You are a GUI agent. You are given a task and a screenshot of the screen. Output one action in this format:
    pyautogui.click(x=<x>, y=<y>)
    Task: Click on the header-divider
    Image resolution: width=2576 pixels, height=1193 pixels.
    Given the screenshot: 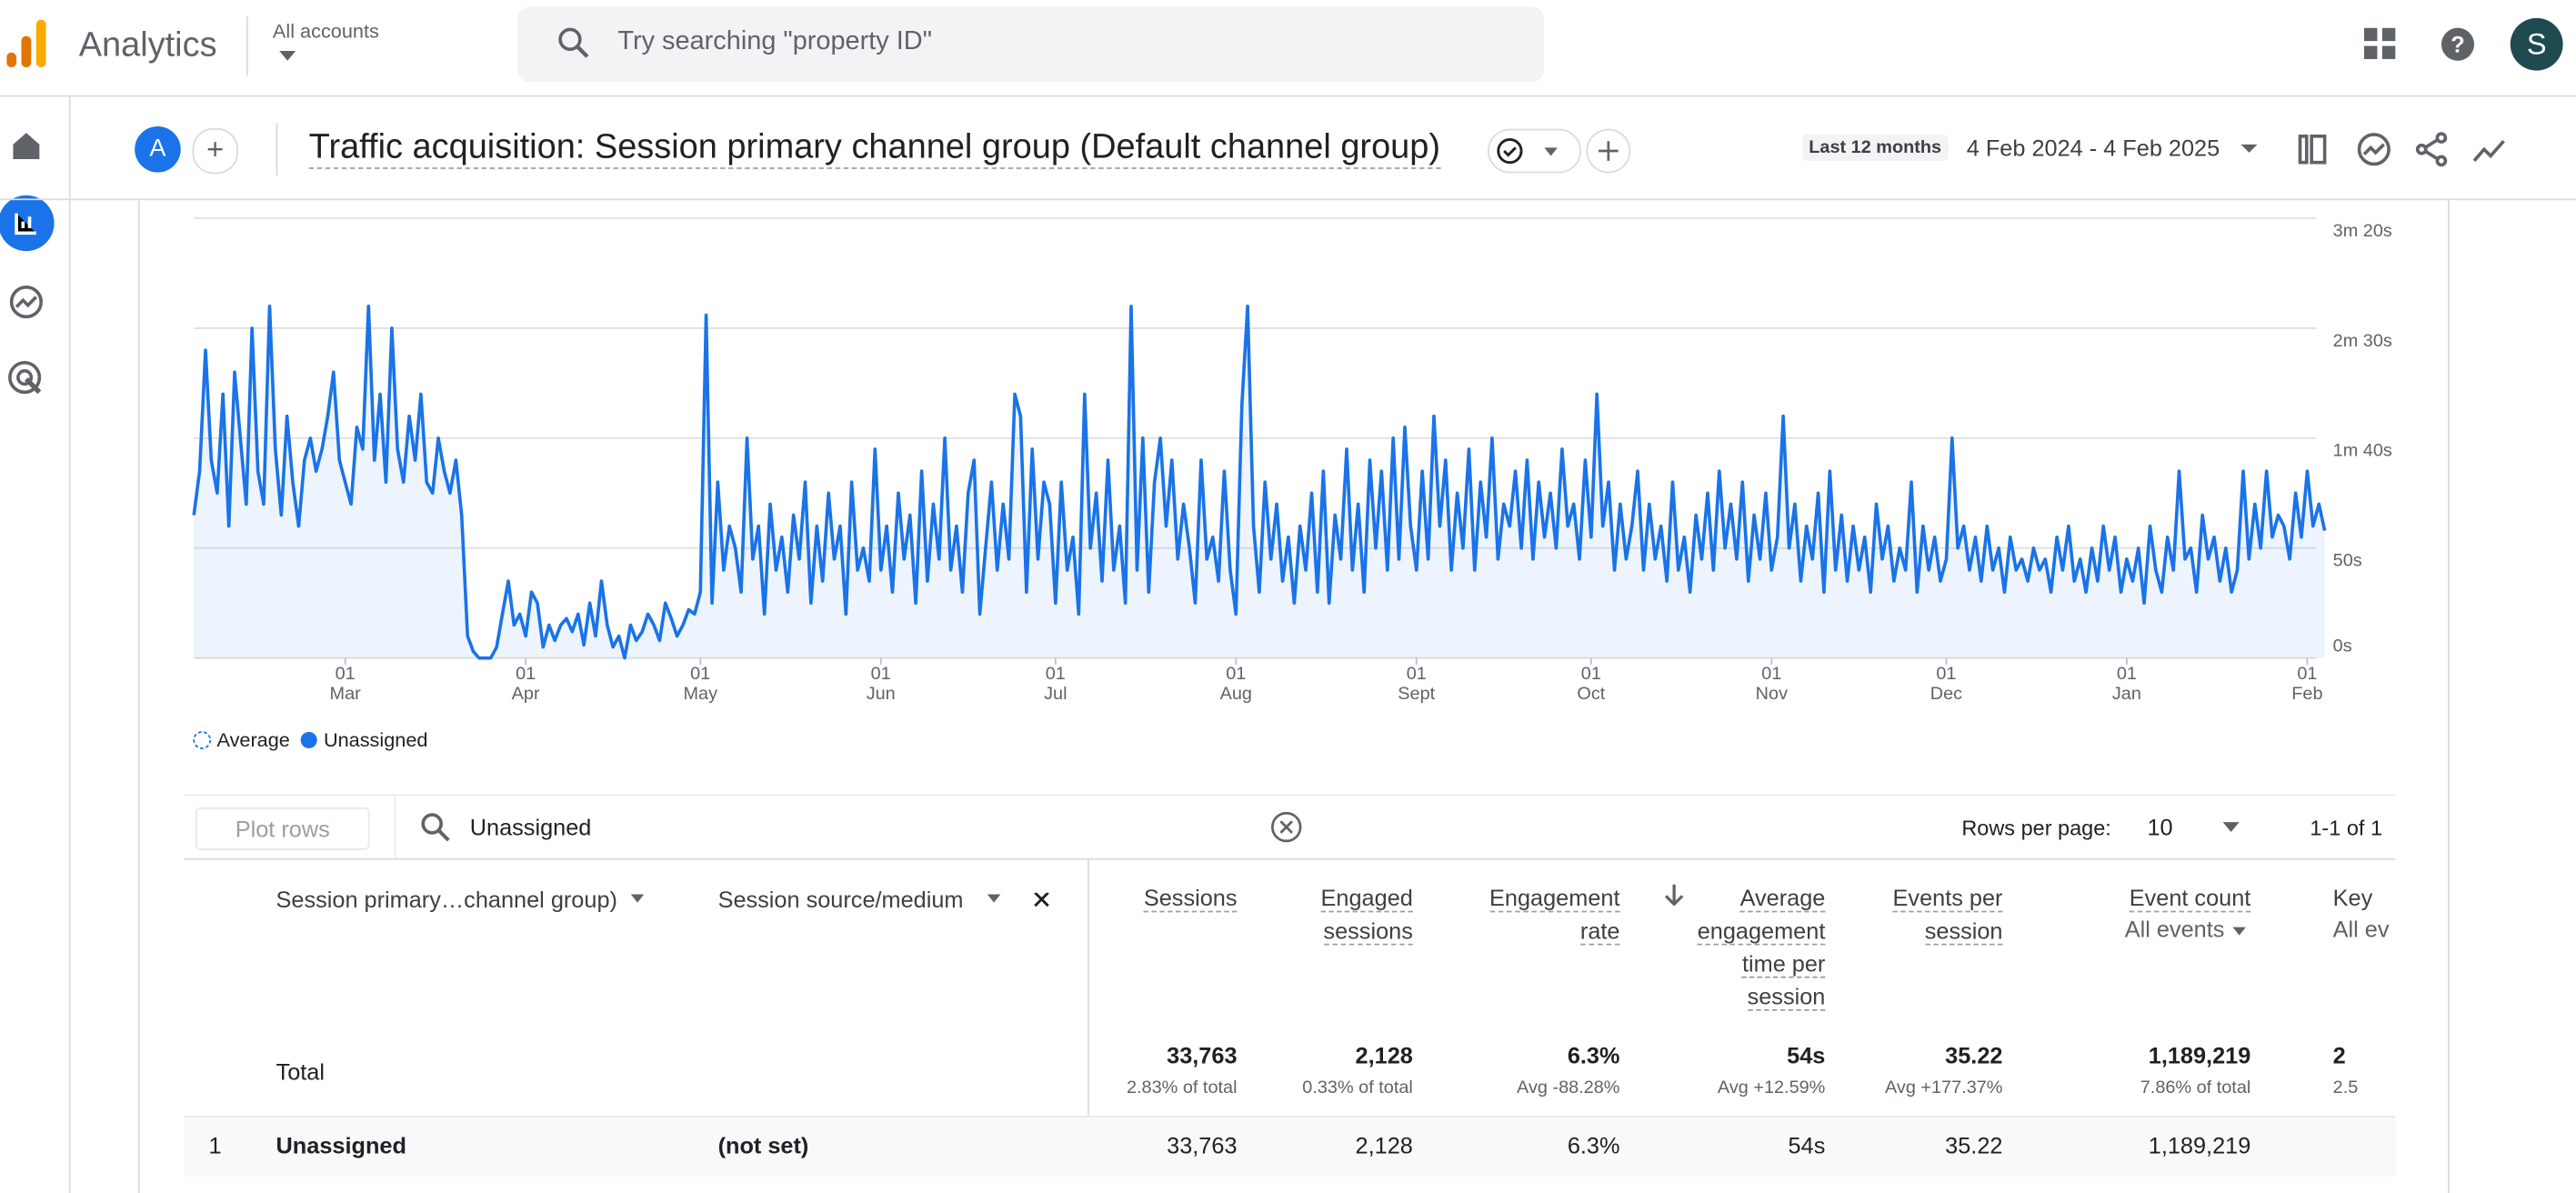 What is the action you would take?
    pyautogui.click(x=1288, y=199)
    